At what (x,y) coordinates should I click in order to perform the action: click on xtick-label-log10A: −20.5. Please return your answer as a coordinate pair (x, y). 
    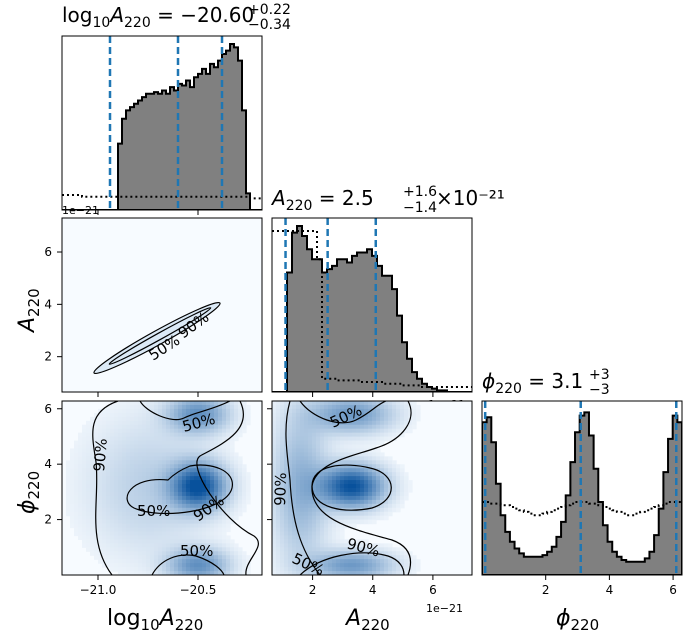
    Looking at the image, I should click on (198, 590).